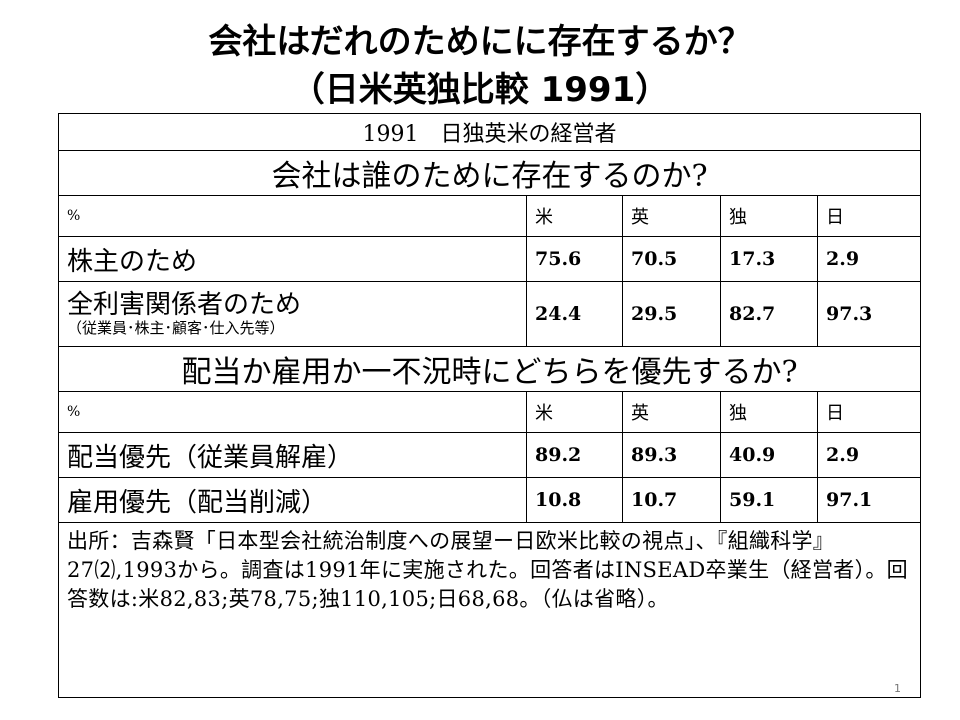  I want to click on value-cell: 97.1, so click(869, 500).